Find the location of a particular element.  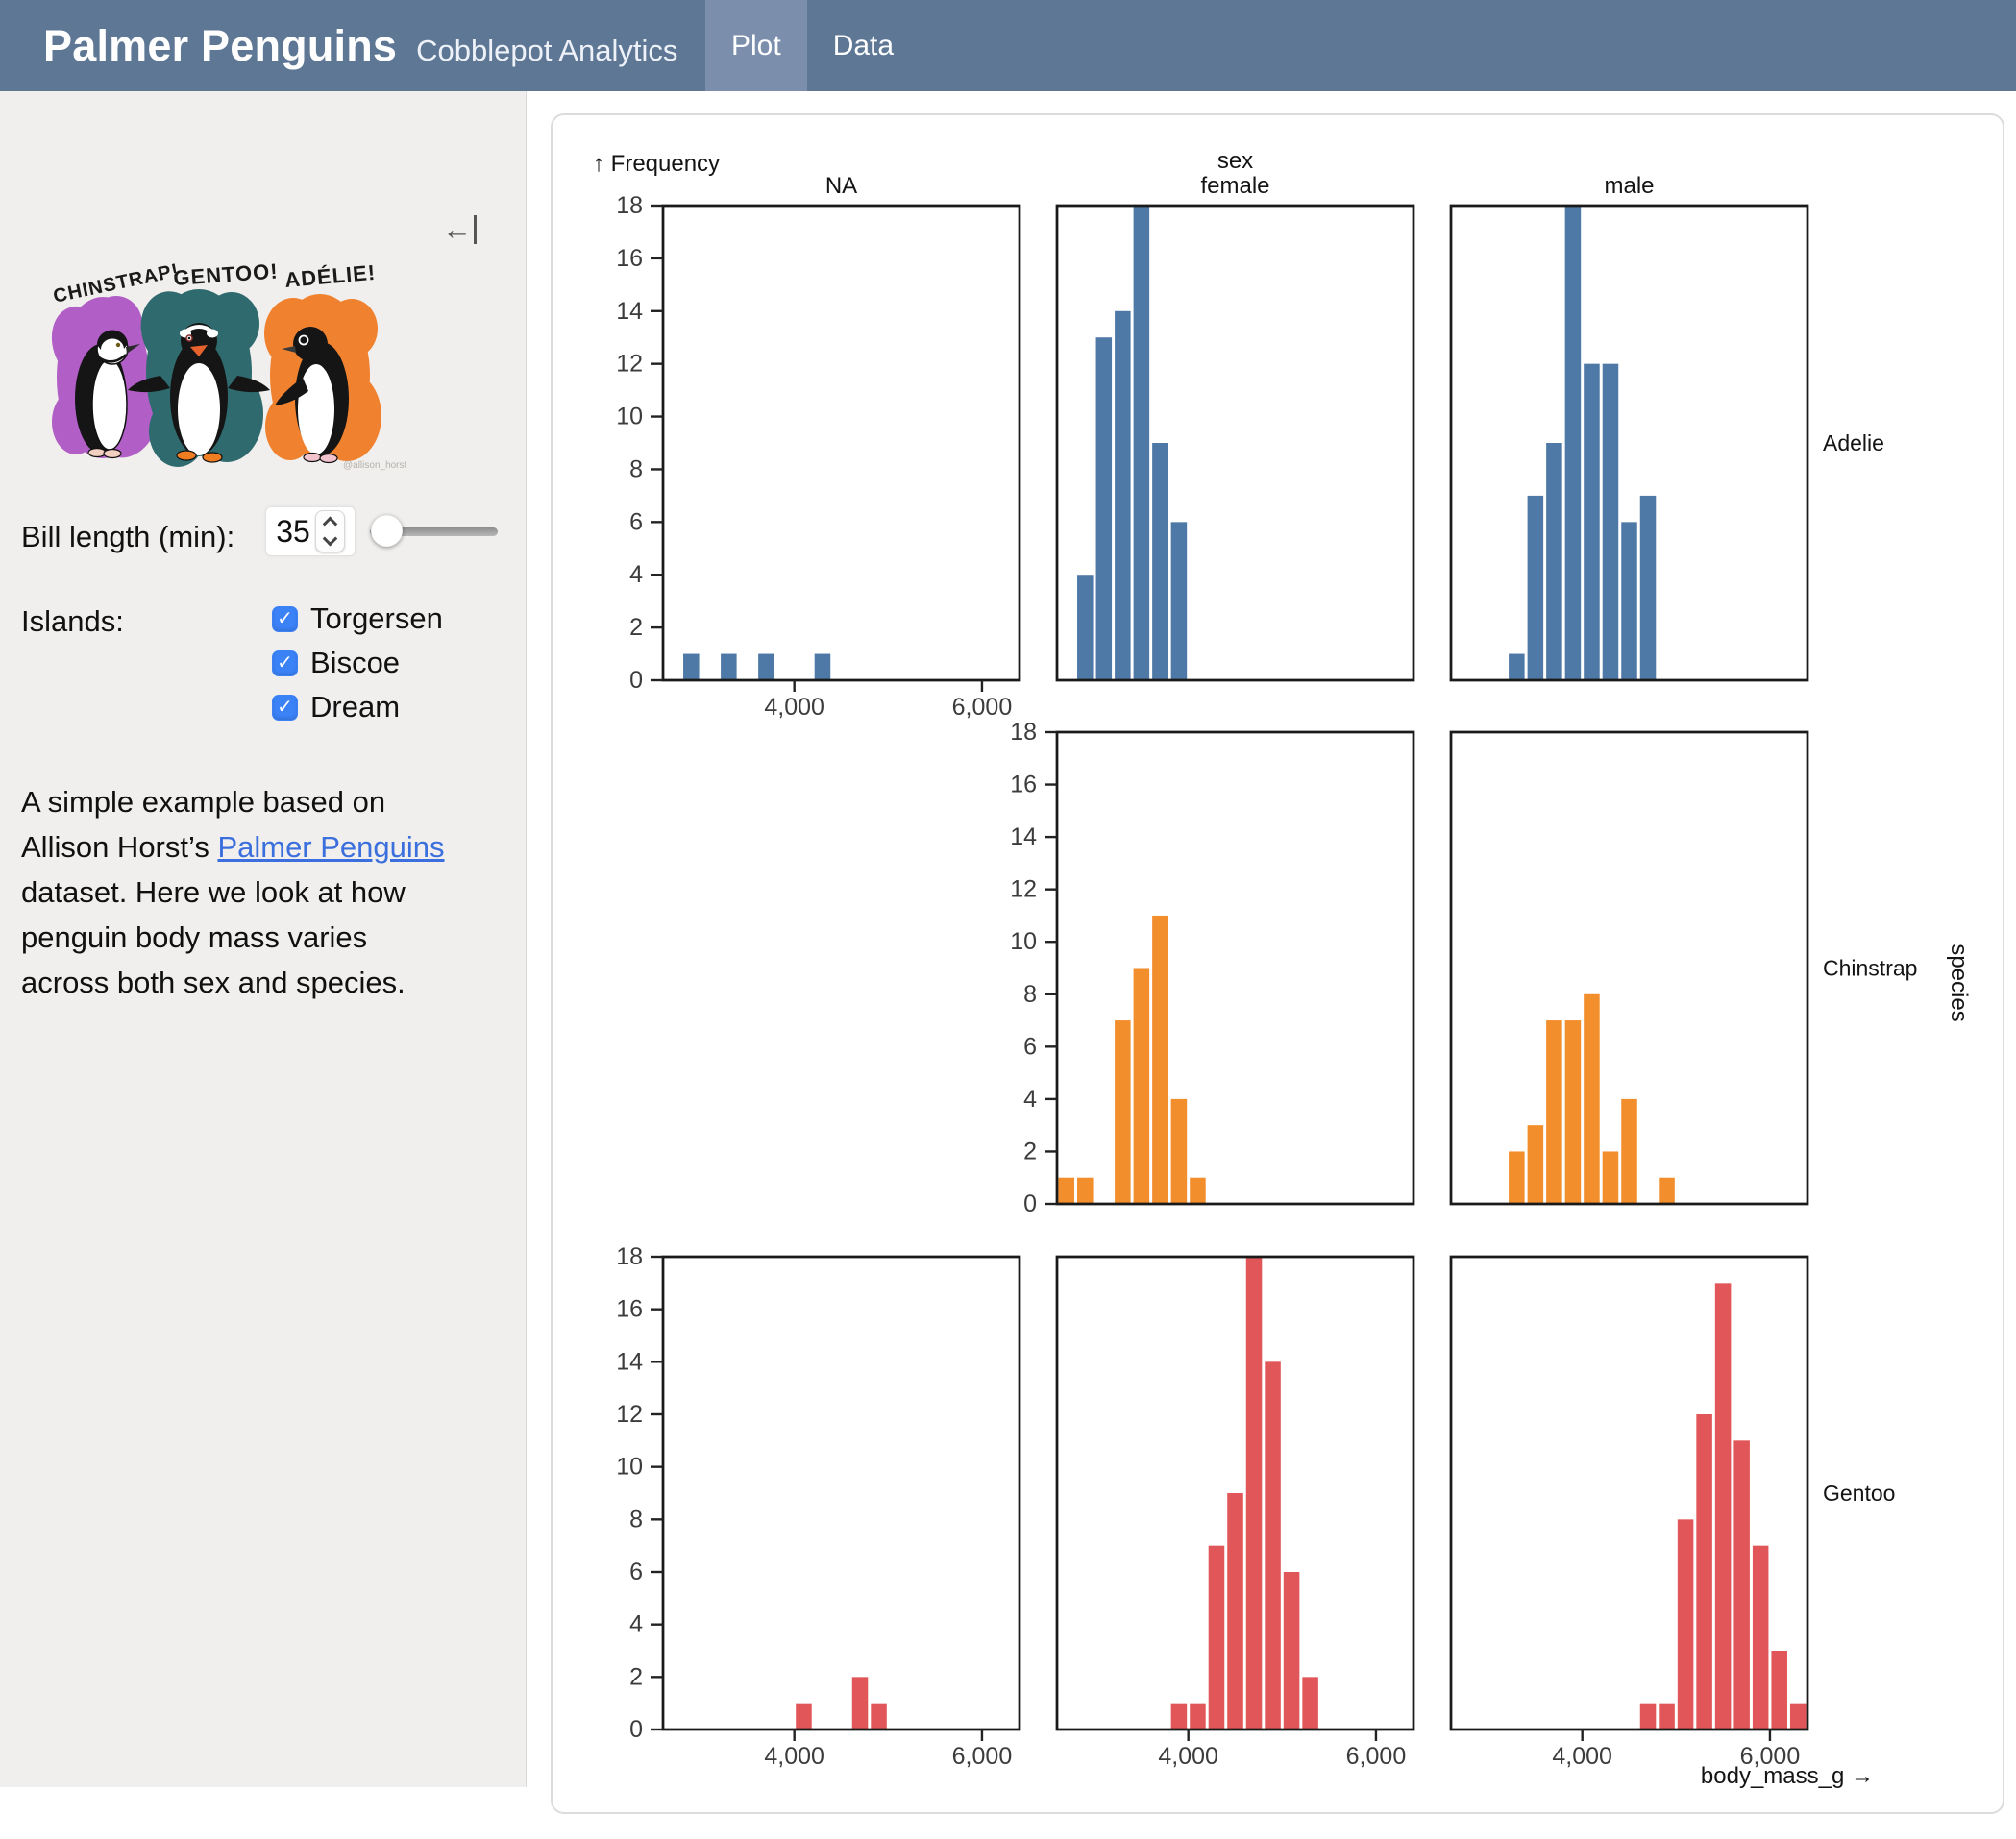

nav-tabs: Plot Data is located at coordinates (813, 46).